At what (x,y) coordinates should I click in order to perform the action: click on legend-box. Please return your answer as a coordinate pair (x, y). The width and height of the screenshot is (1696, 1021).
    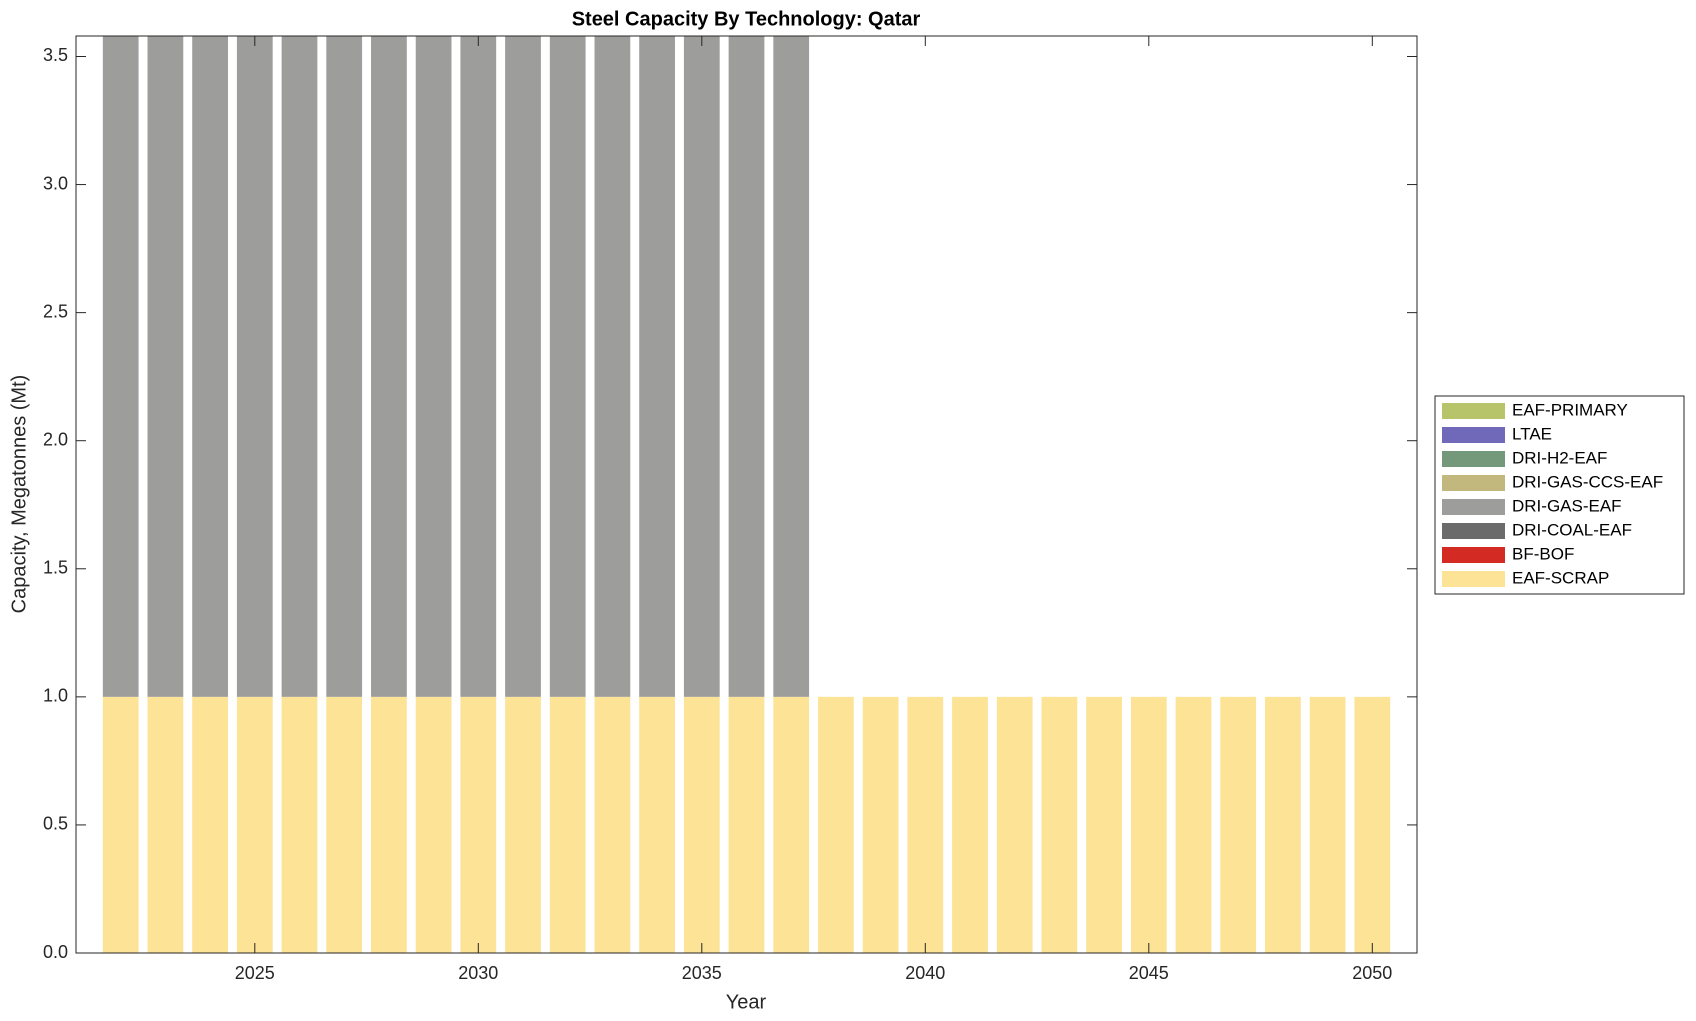
    Looking at the image, I should click on (1559, 495).